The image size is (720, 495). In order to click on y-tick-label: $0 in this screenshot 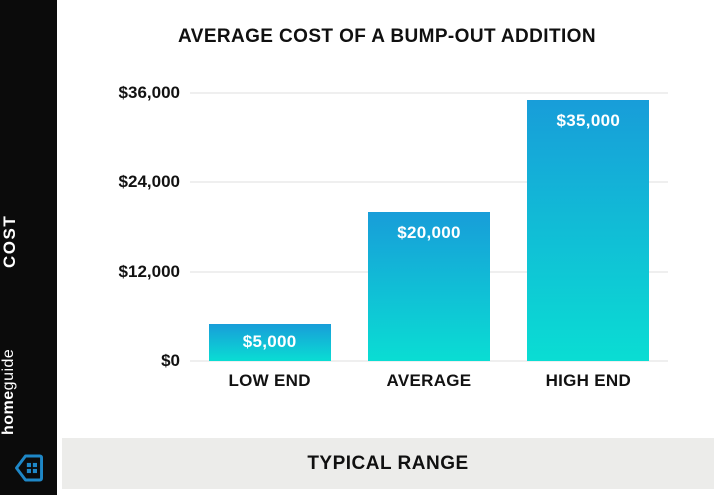, I will do `click(170, 360)`.